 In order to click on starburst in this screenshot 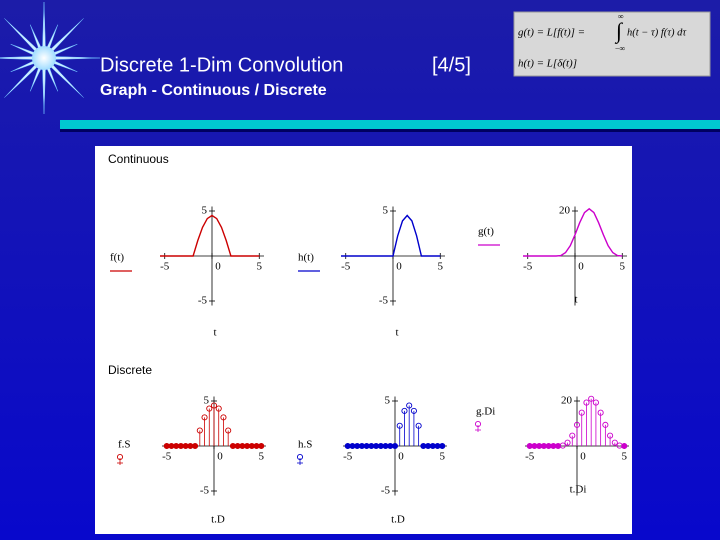, I will do `click(50, 58)`.